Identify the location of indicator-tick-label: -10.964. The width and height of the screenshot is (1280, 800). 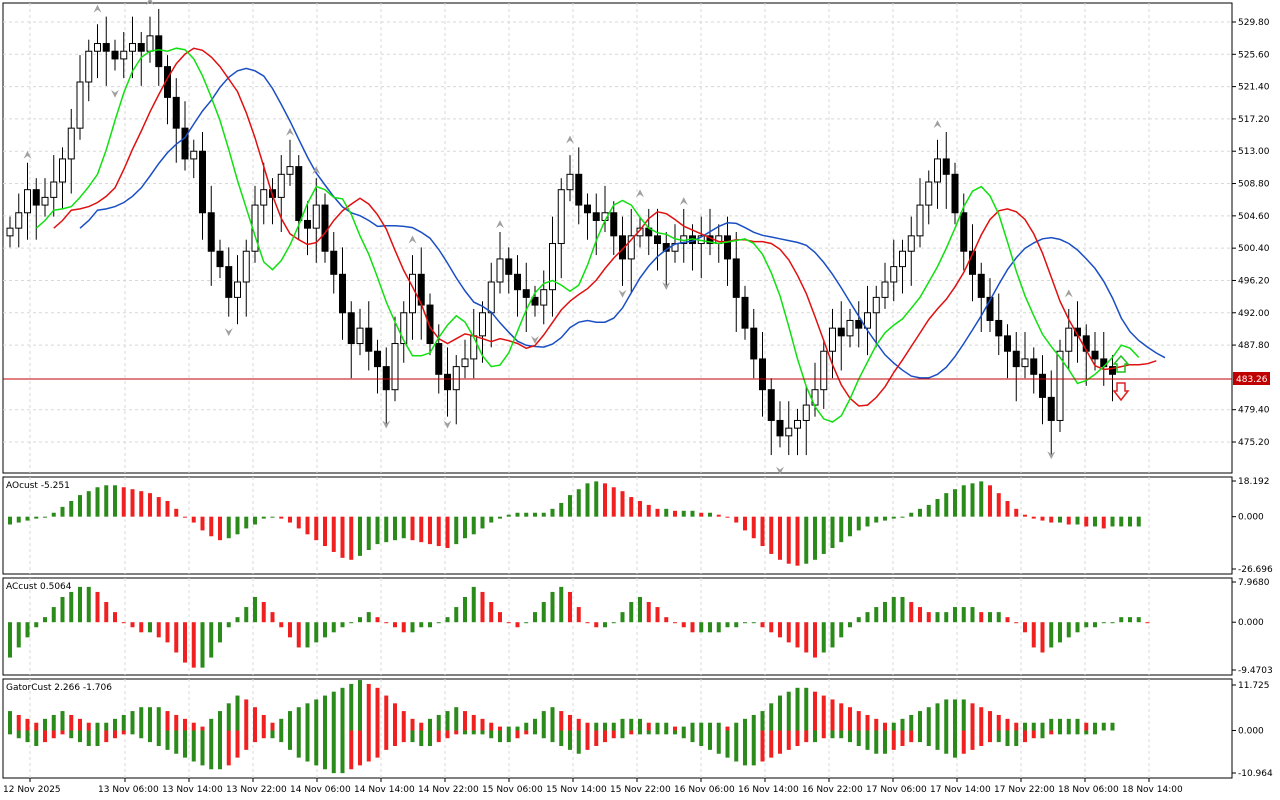
(1255, 774).